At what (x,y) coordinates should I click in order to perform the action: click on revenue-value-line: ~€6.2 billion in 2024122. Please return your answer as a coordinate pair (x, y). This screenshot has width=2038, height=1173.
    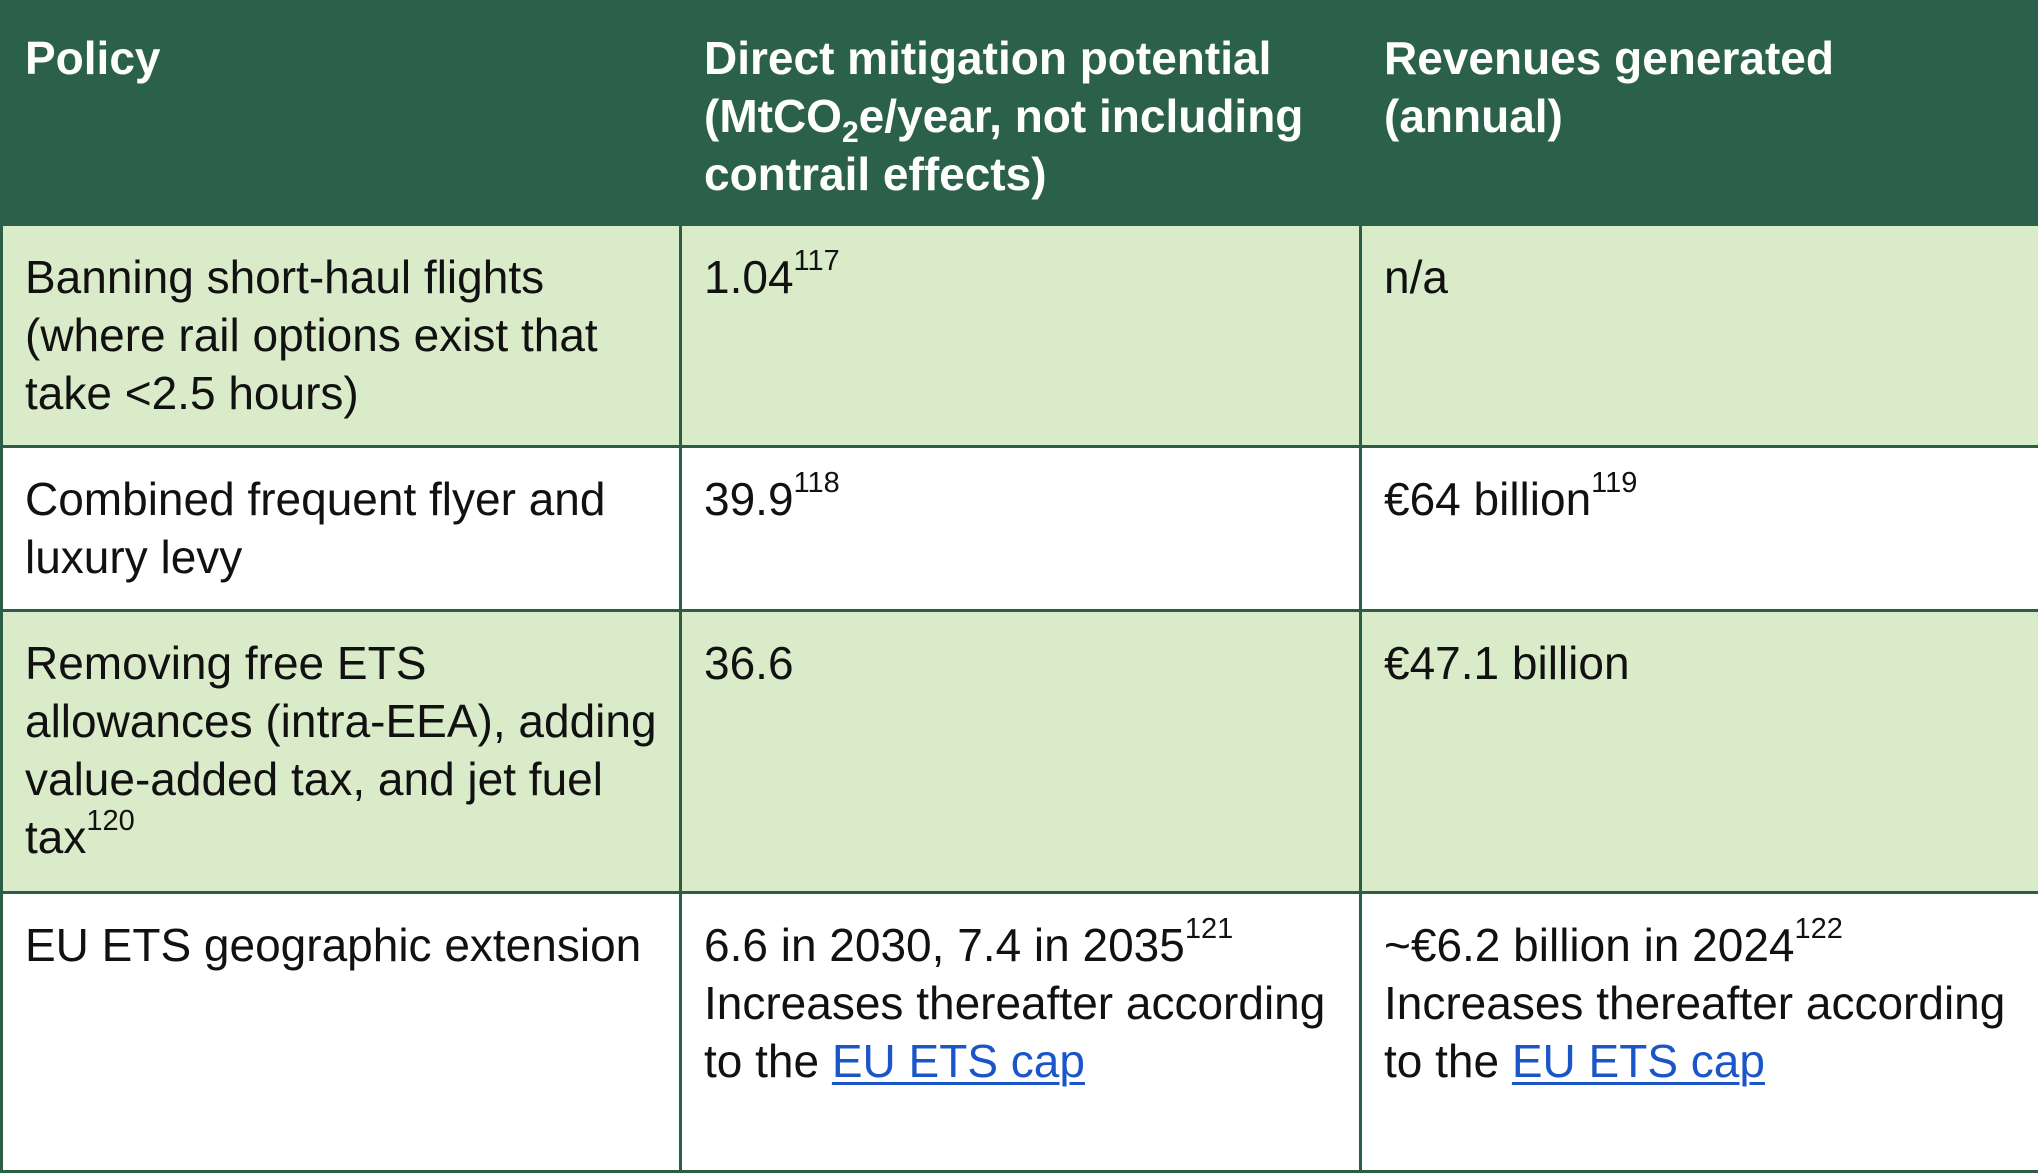
    Looking at the image, I should click on (1700, 945).